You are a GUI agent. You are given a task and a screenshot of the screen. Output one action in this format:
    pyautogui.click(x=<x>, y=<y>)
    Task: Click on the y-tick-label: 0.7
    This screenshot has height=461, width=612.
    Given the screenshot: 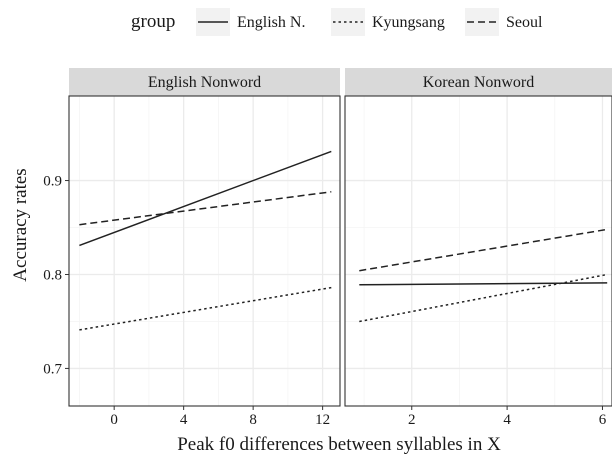 What is the action you would take?
    pyautogui.click(x=52, y=369)
    